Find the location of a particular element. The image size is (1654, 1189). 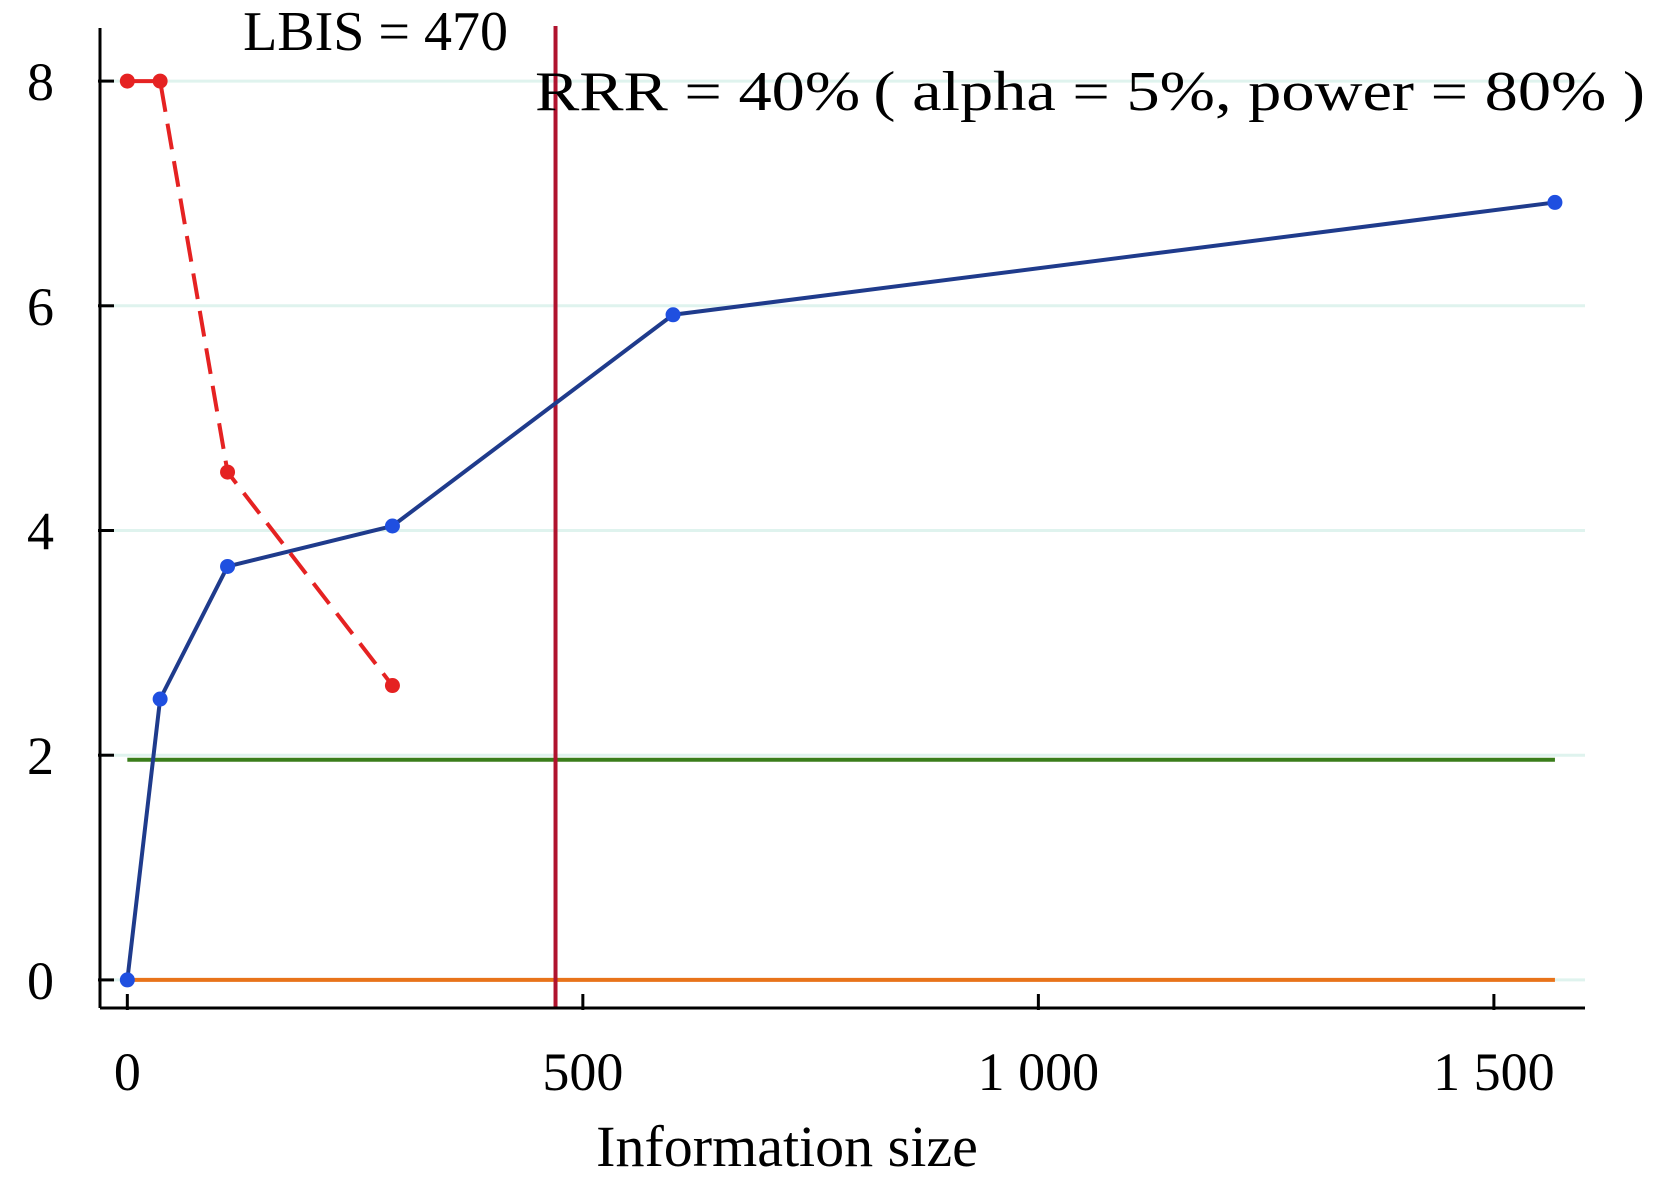

lbis-annotation: LBIS = 470 is located at coordinates (375, 32).